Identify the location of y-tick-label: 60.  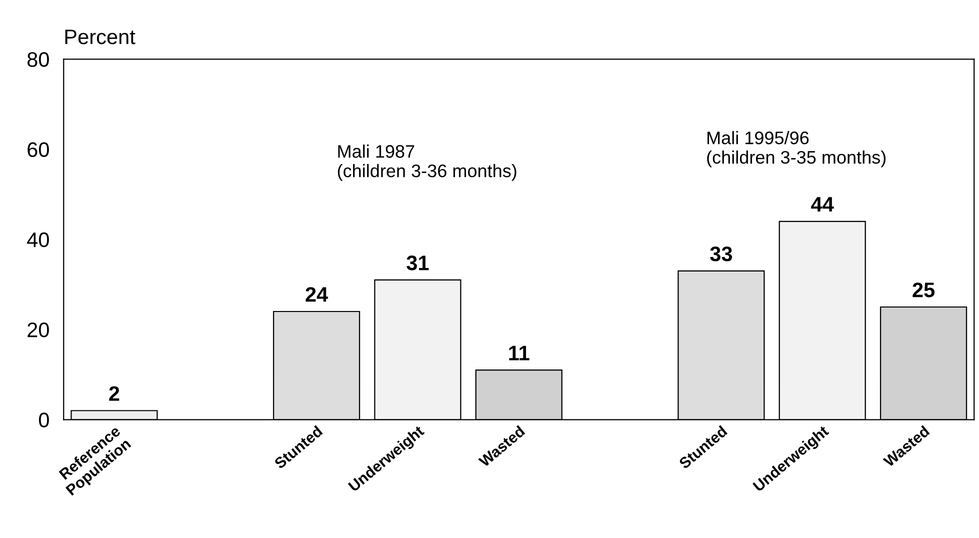
(38, 150).